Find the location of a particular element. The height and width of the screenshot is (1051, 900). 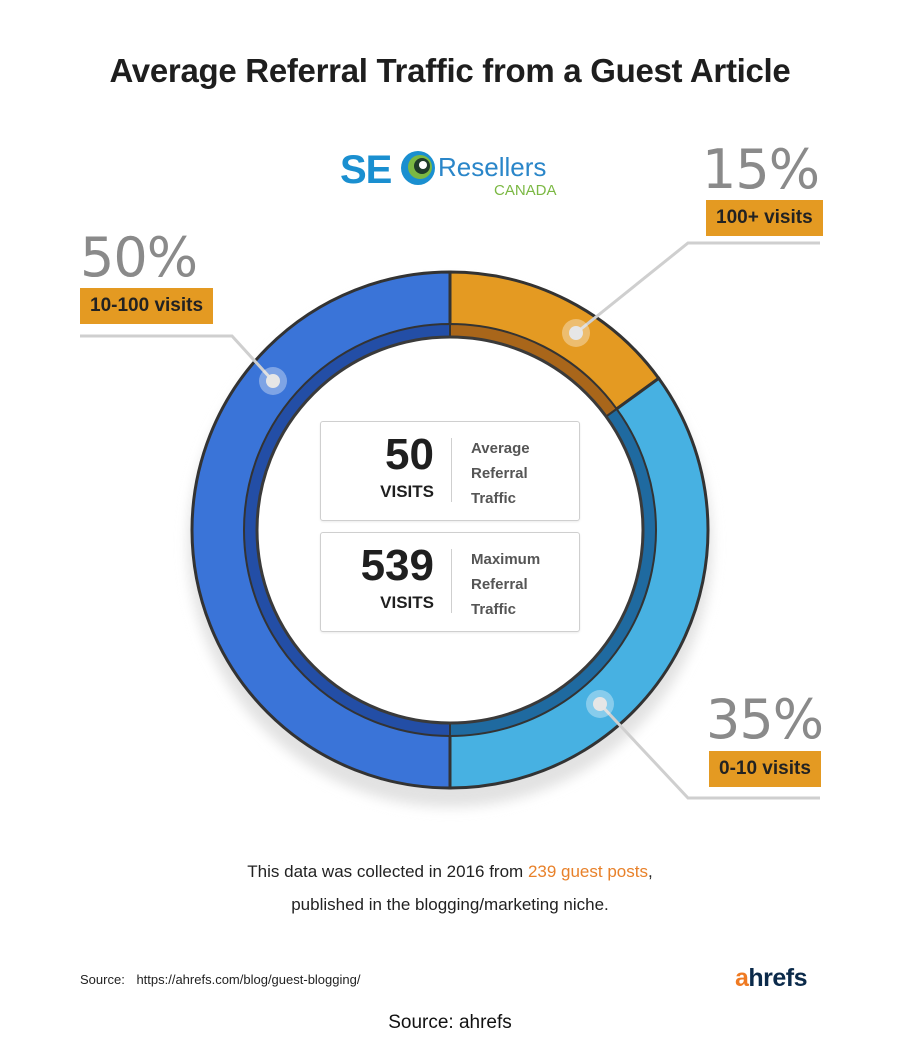

slice-label-100plus: 100+ visits is located at coordinates (764, 218).